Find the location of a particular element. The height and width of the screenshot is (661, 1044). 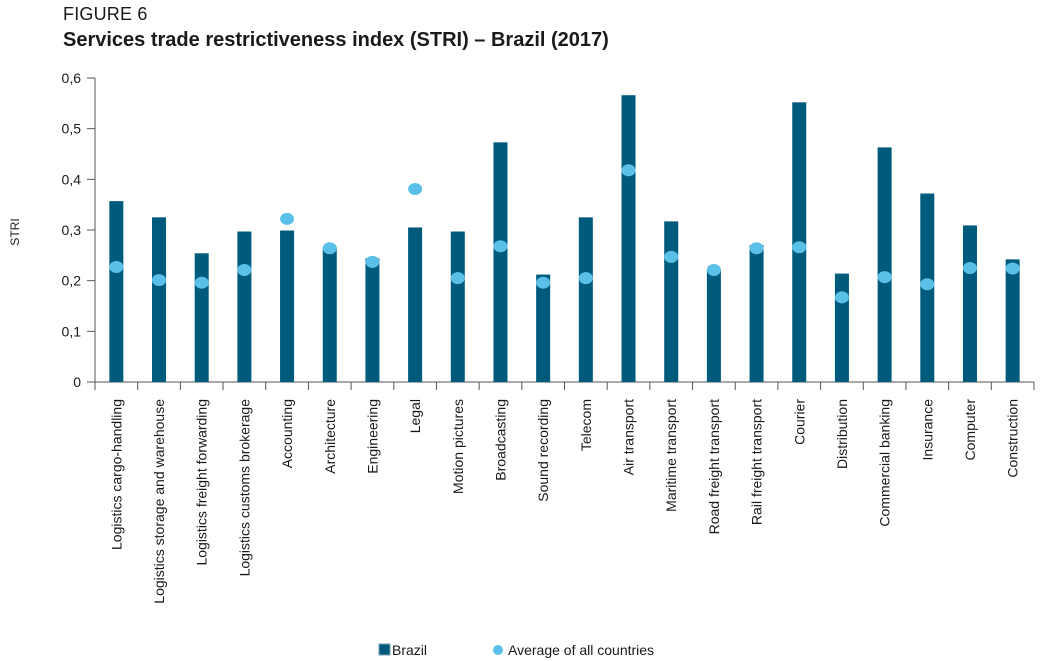

category-label: Construction is located at coordinates (1013, 438).